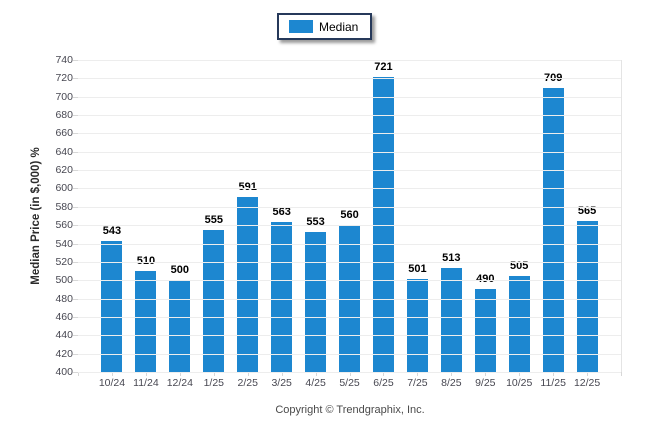  I want to click on bar-8/25, so click(451, 320).